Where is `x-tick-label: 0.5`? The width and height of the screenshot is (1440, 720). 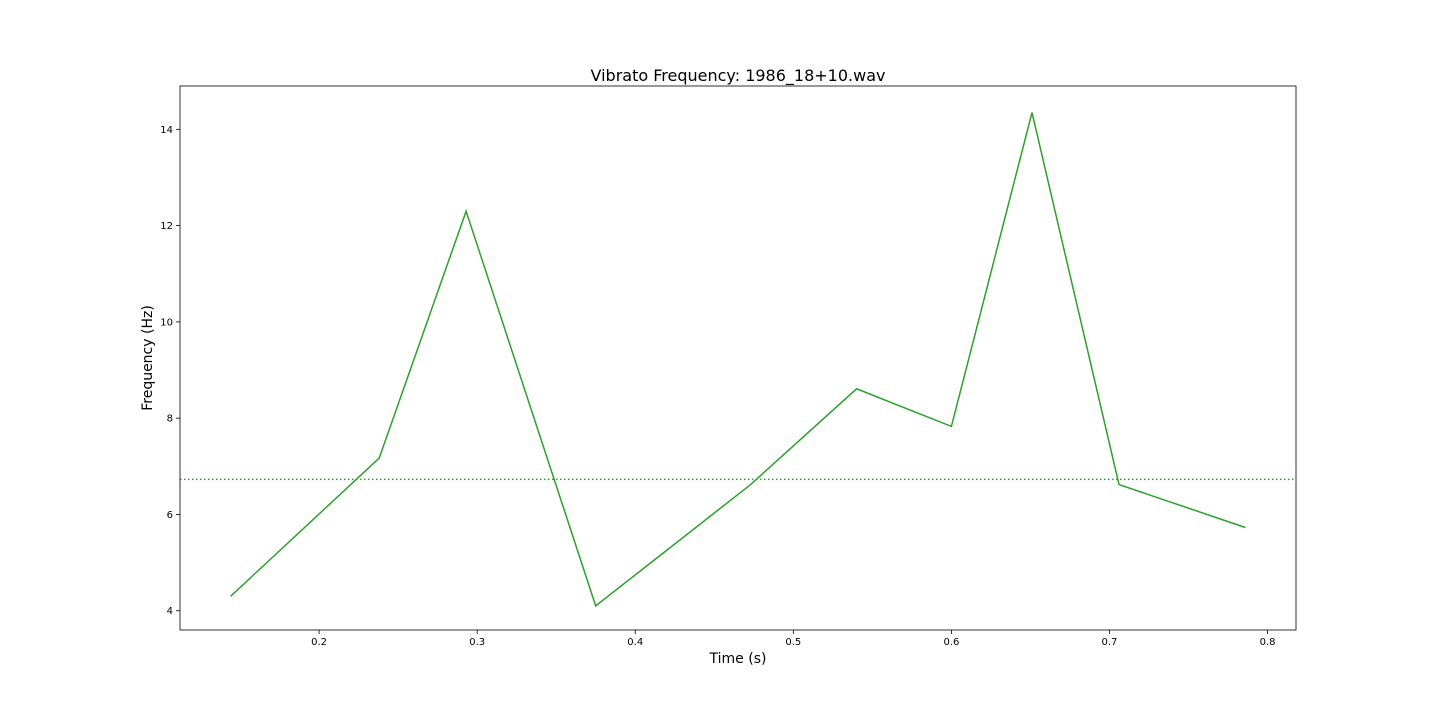
x-tick-label: 0.5 is located at coordinates (793, 642).